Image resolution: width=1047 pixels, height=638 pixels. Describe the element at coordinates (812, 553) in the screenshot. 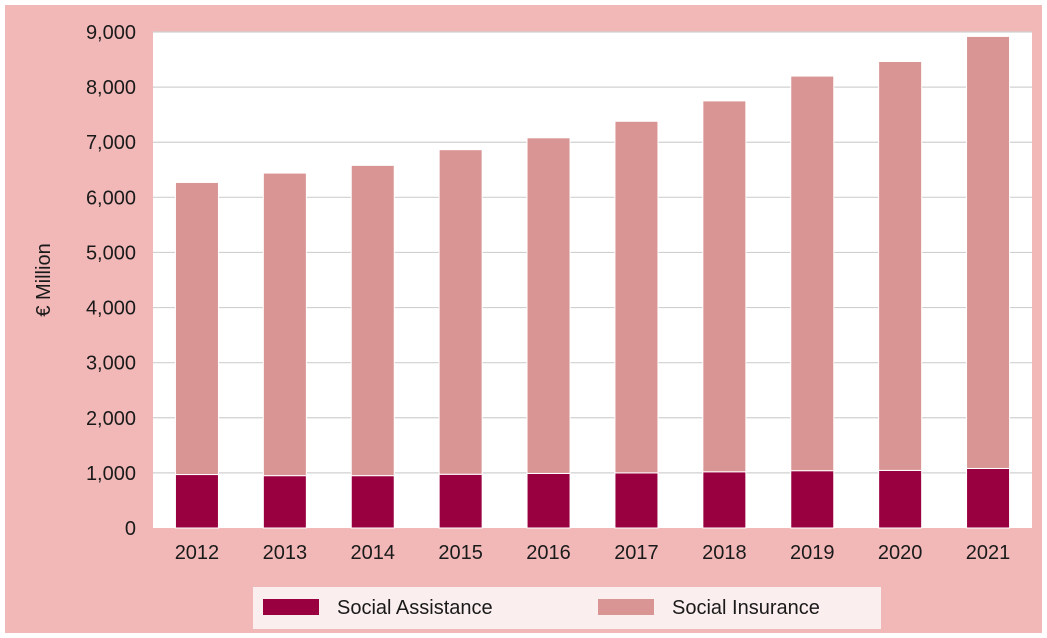

I see `x-tick-label: 2019` at that location.